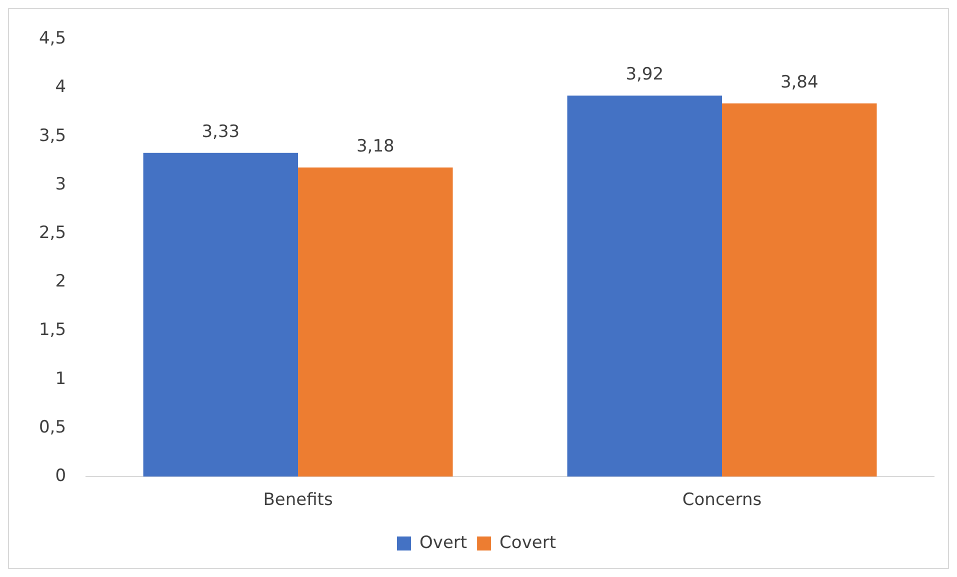 The image size is (957, 577). Describe the element at coordinates (799, 82) in the screenshot. I see `data-label: 3,84` at that location.